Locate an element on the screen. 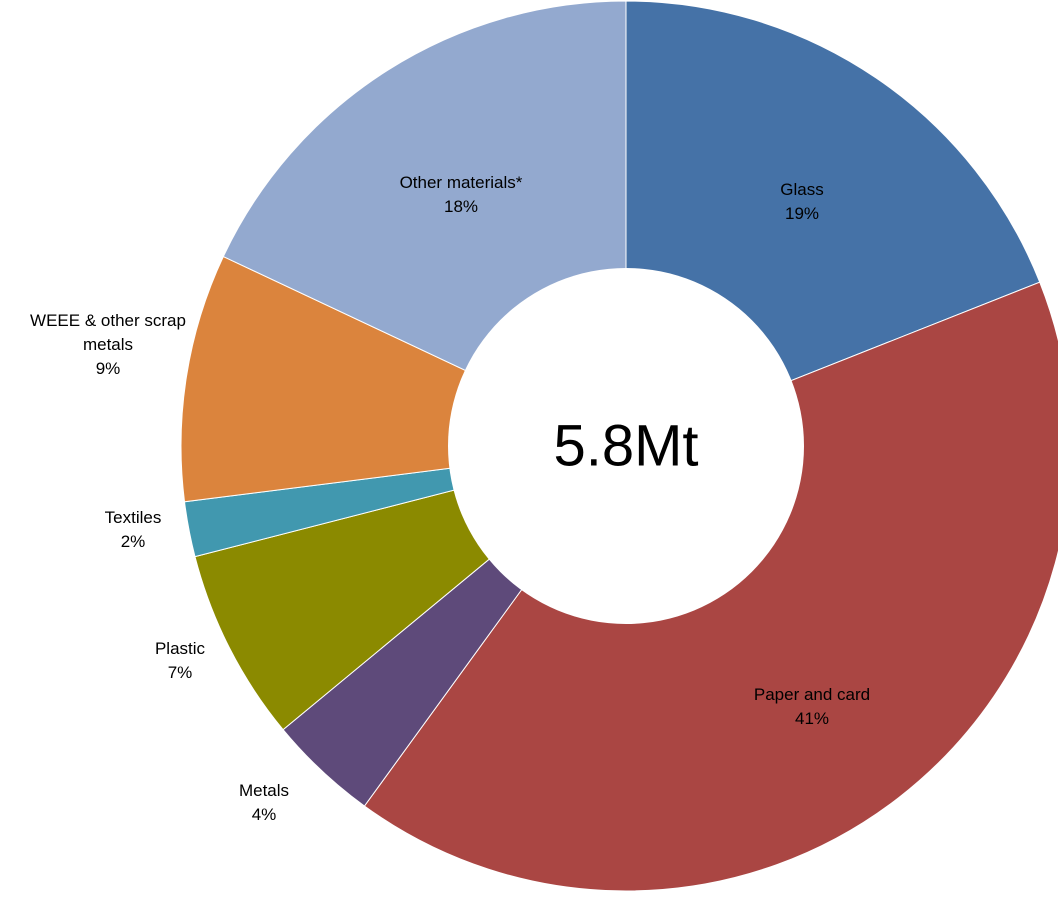  slice-label-textiles: Textiles 2% is located at coordinates (133, 529).